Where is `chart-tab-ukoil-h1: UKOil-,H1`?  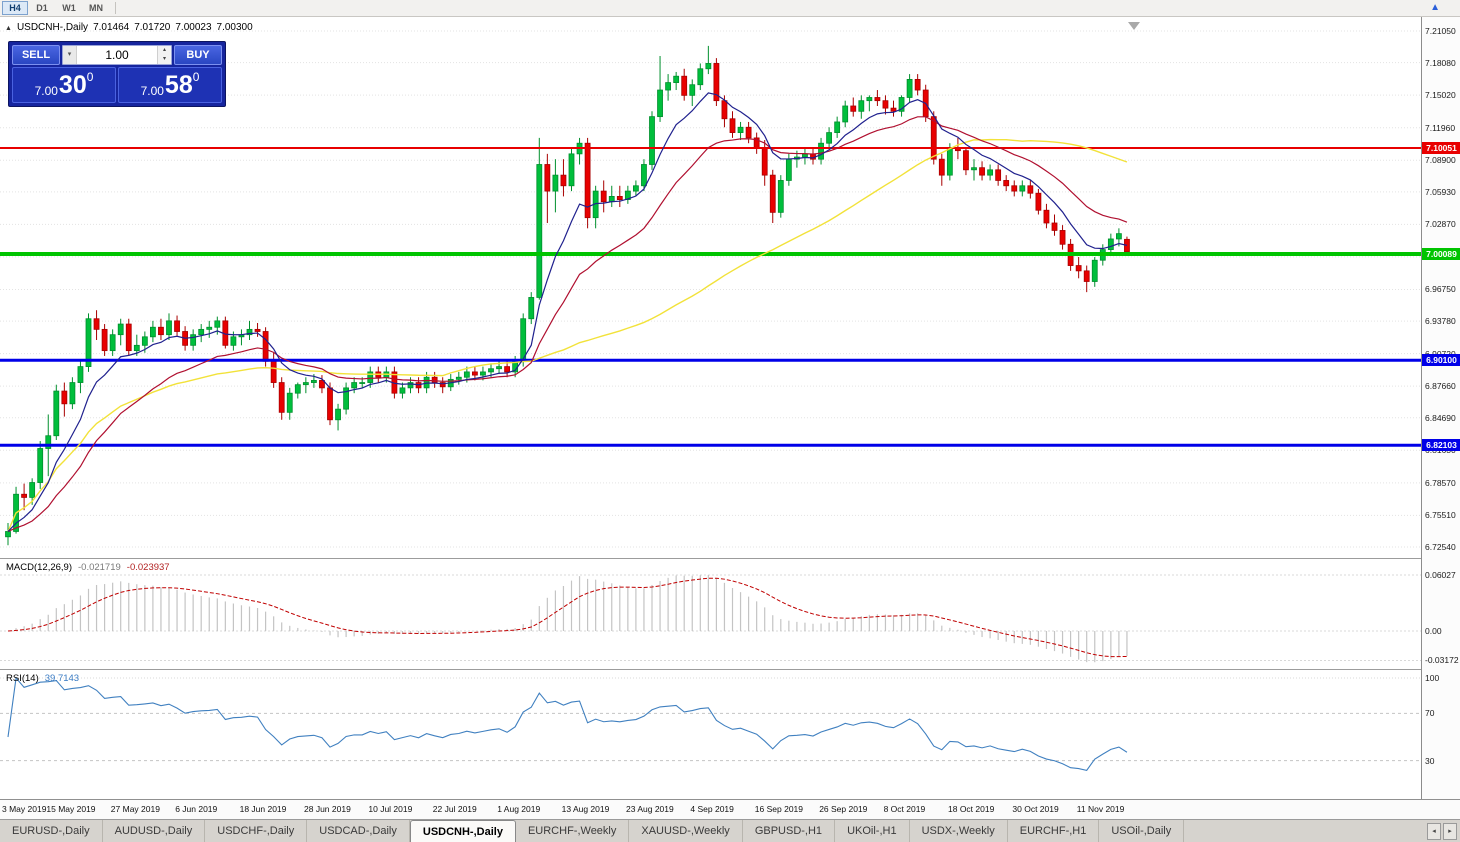 chart-tab-ukoil-h1: UKOil-,H1 is located at coordinates (872, 831).